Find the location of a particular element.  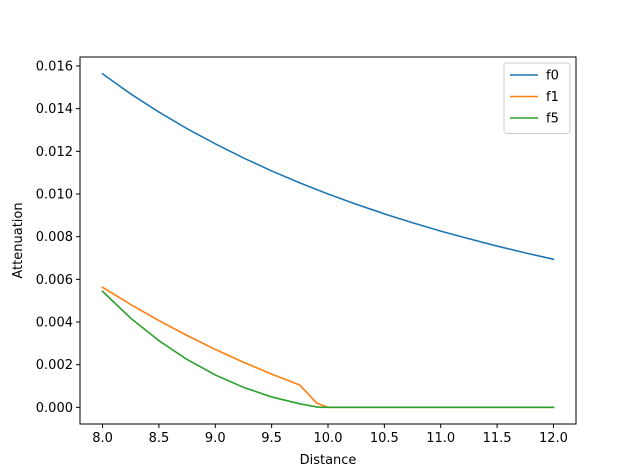

y-tick-label: 0.012 is located at coordinates (54, 152).